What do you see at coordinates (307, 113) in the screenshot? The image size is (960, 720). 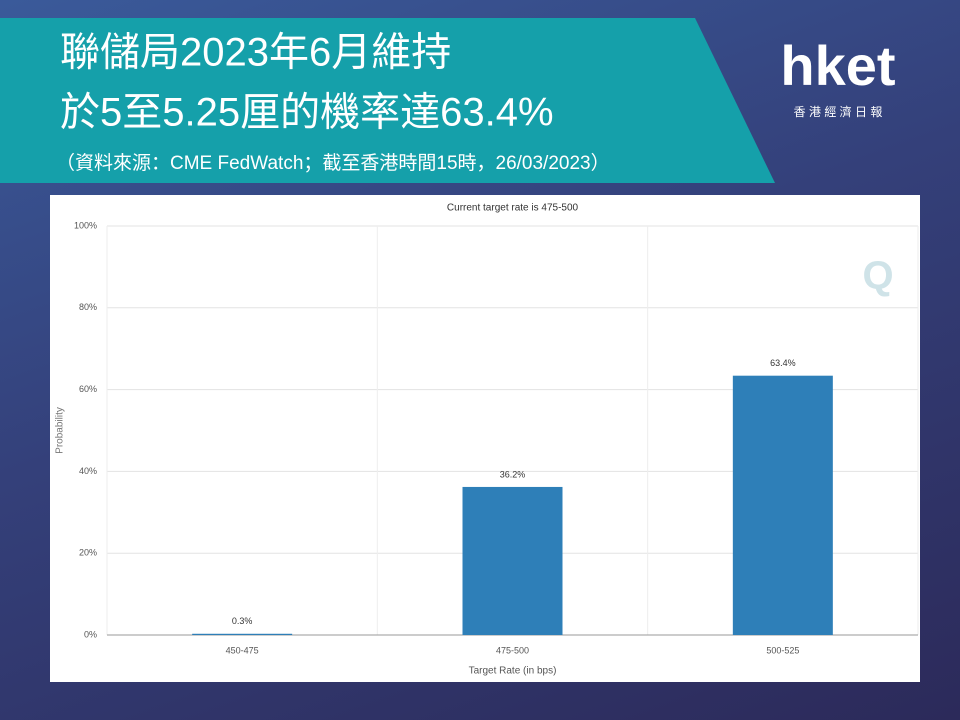 I see `title: 於5至5.25厘的機率達63.4%` at bounding box center [307, 113].